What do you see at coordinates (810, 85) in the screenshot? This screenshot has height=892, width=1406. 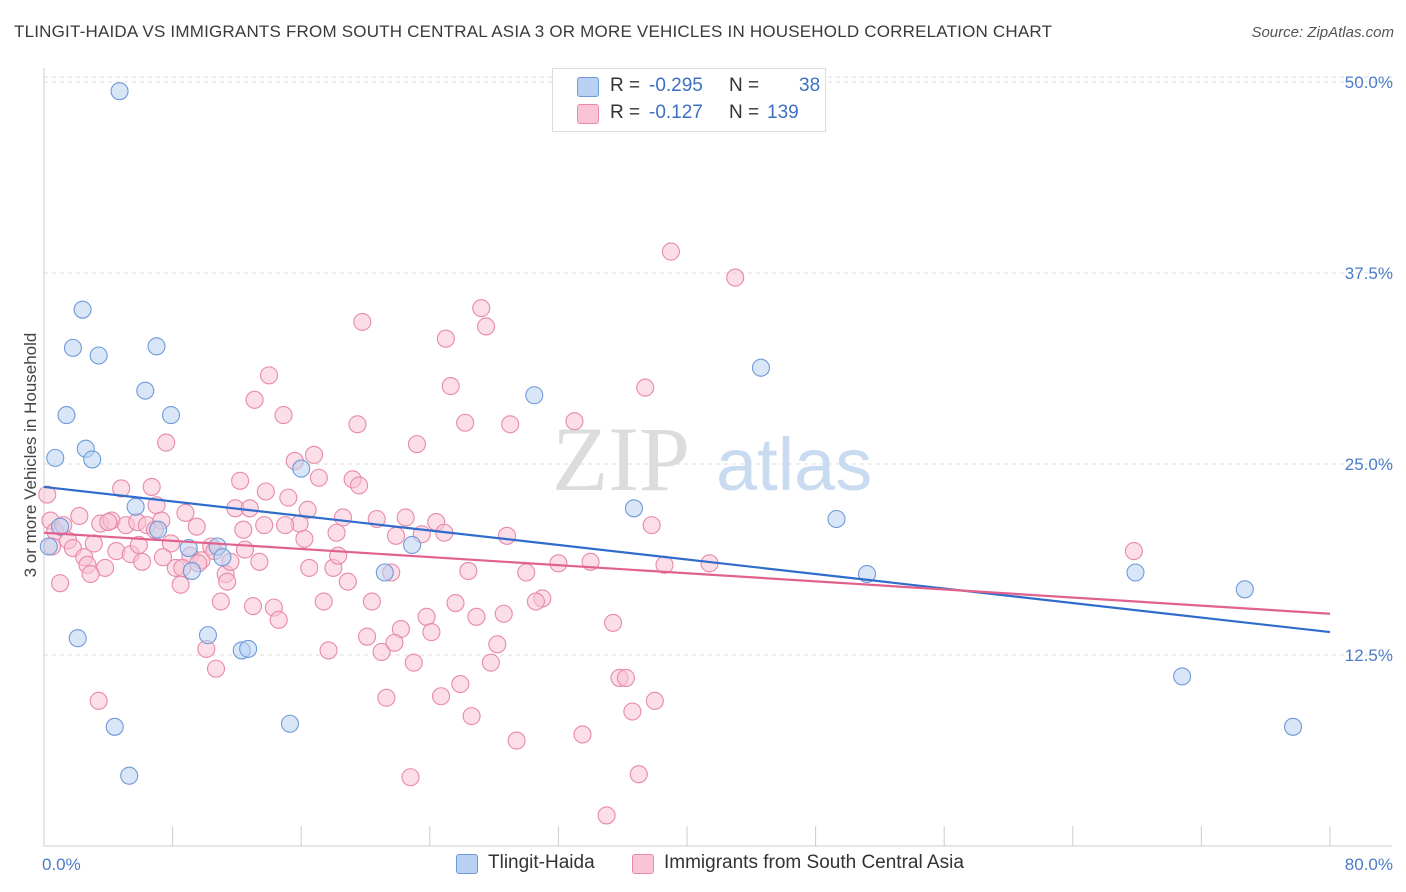 I see `tlingit-n-value: 38` at bounding box center [810, 85].